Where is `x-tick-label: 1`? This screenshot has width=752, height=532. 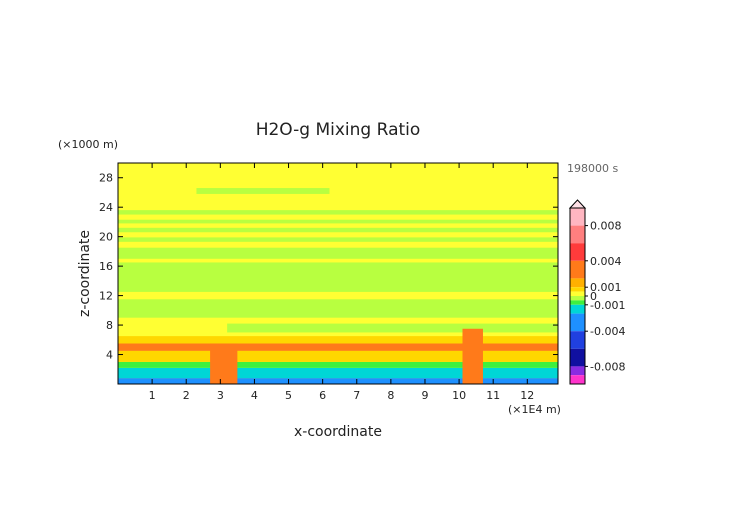
x-tick-label: 1 is located at coordinates (152, 395).